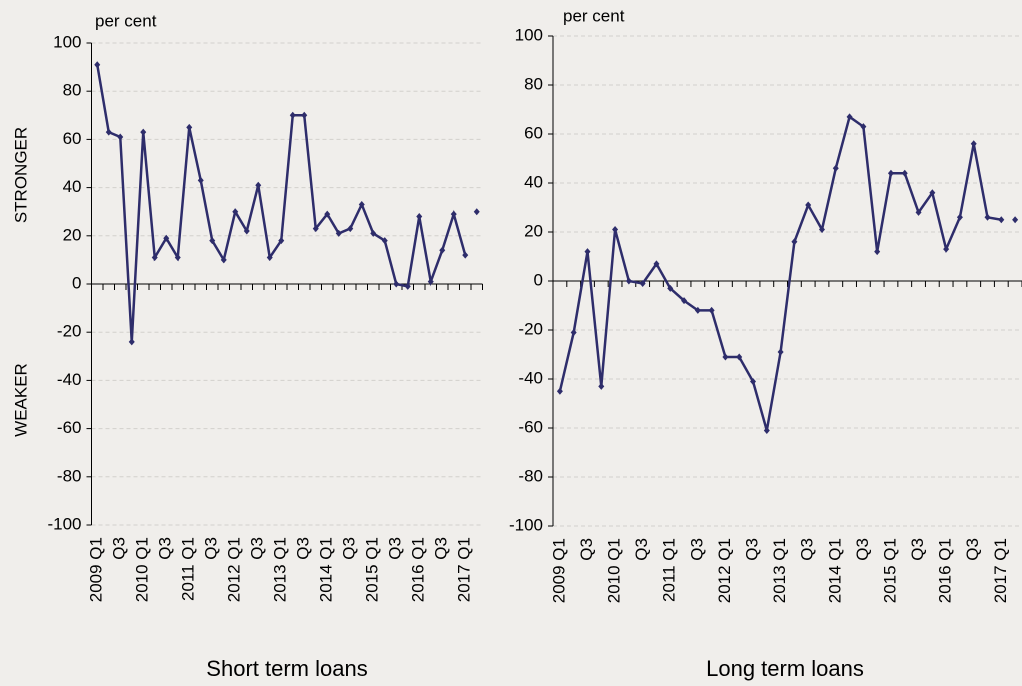  I want to click on chart-title: Long term loans, so click(785, 668).